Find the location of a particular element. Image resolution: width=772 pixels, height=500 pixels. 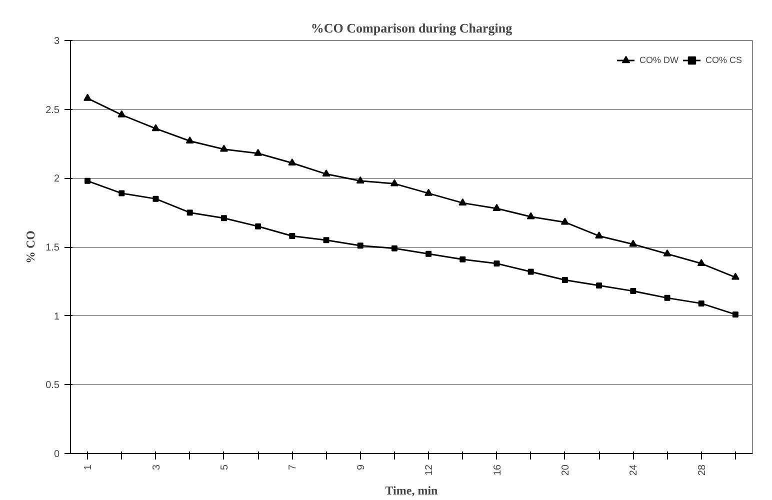

x-tick-label: 9 is located at coordinates (361, 467).